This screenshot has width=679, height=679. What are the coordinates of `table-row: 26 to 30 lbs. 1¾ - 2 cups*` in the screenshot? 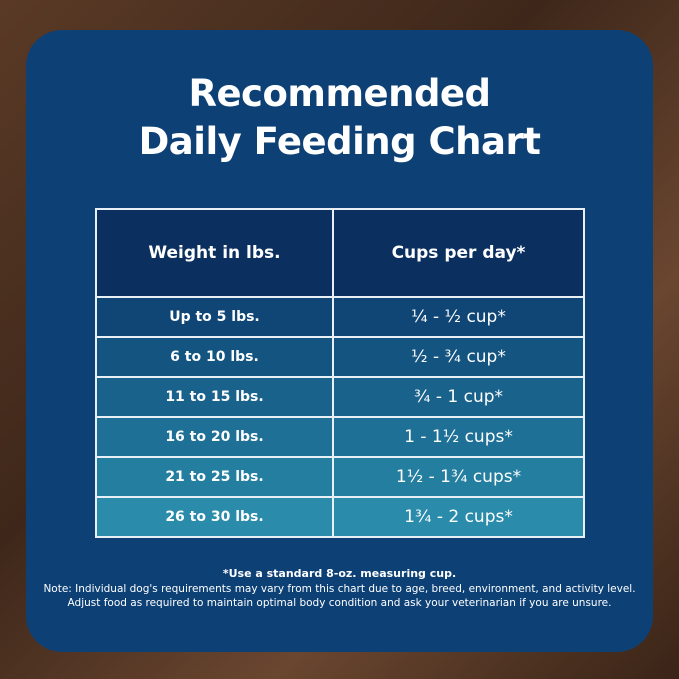 It's located at (340, 517).